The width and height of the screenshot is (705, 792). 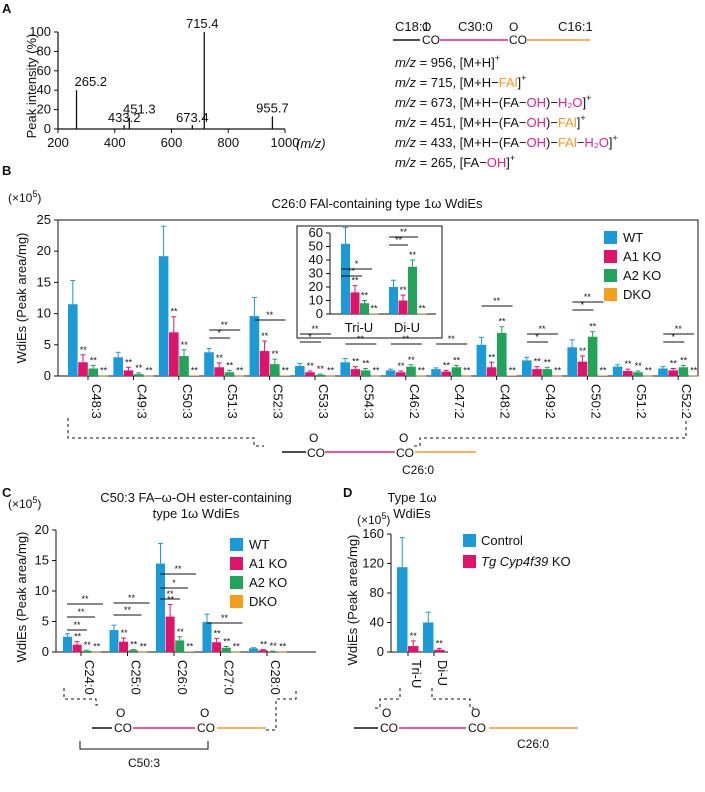 What do you see at coordinates (182, 677) in the screenshot?
I see `c-xtick-label: C26:0` at bounding box center [182, 677].